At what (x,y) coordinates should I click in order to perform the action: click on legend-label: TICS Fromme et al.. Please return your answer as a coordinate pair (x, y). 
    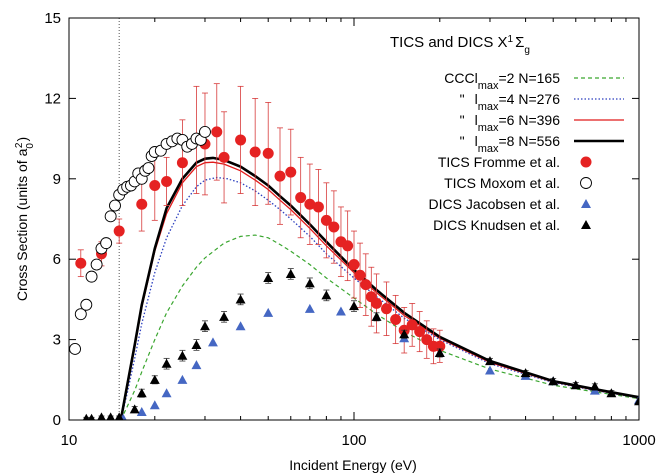
    Looking at the image, I should click on (499, 162).